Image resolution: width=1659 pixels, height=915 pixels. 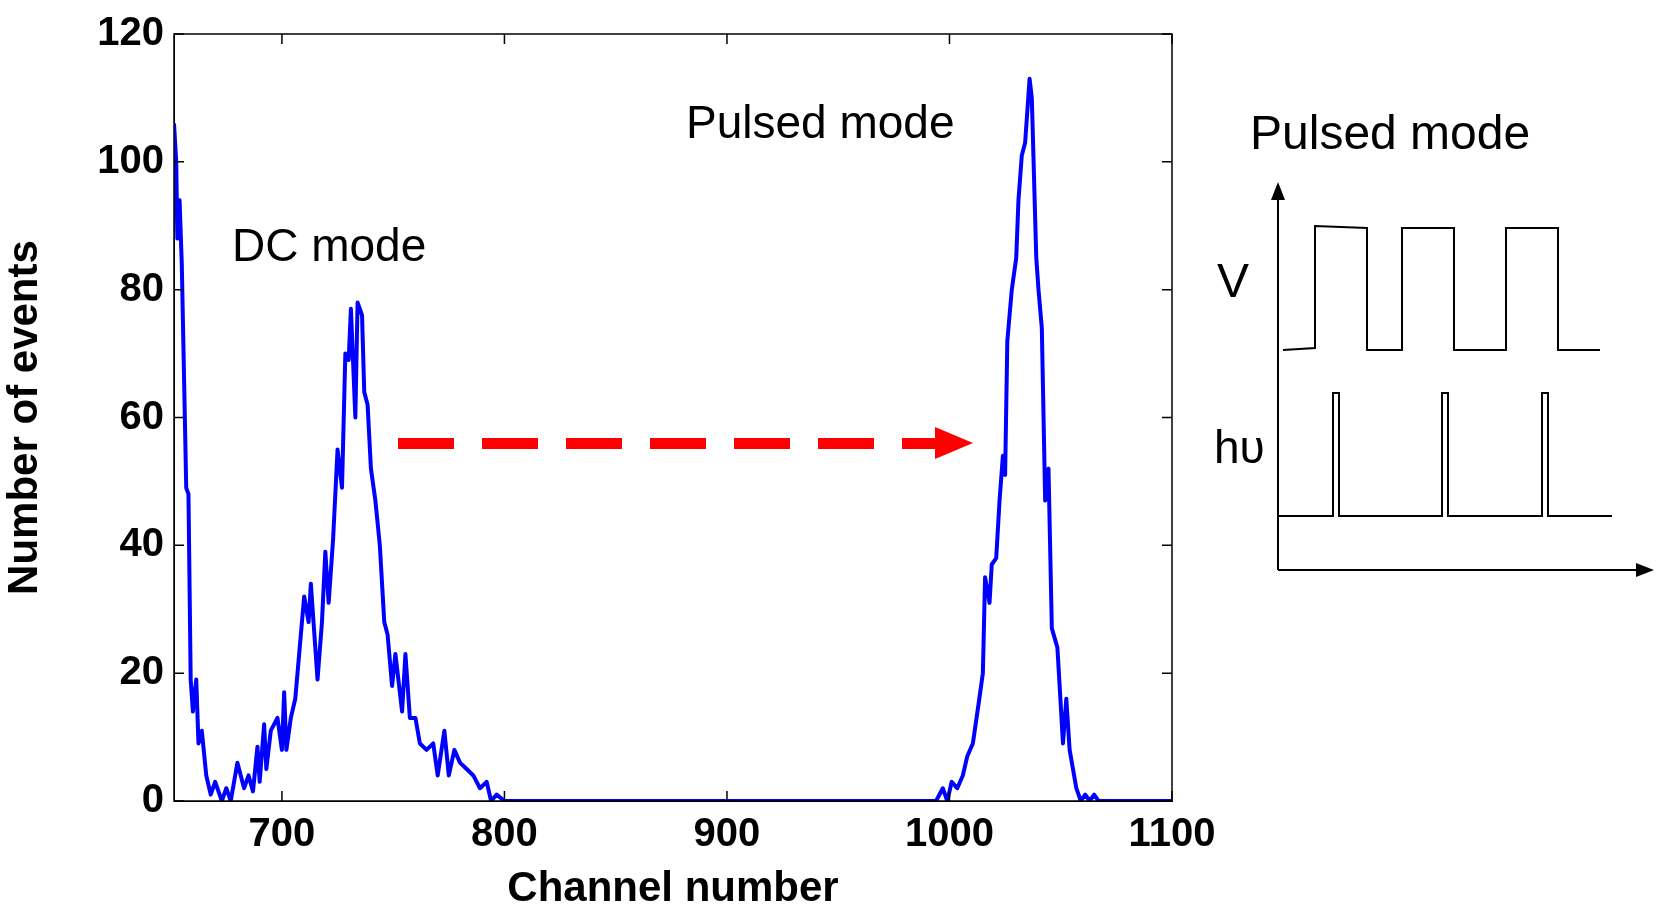 I want to click on x-tick-label: 700, so click(x=282, y=832).